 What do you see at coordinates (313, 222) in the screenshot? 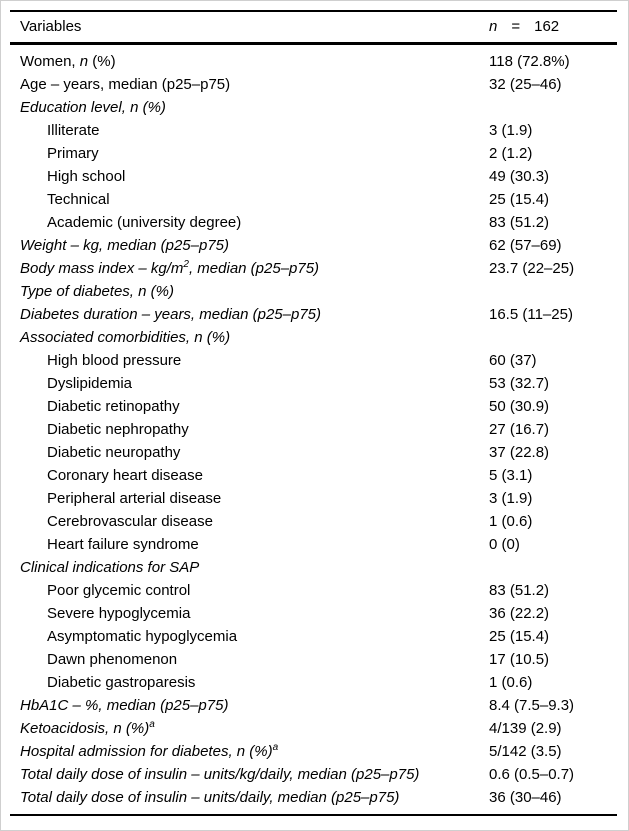
I see `table-row: Academic (university degree) 83 (51.2)` at bounding box center [313, 222].